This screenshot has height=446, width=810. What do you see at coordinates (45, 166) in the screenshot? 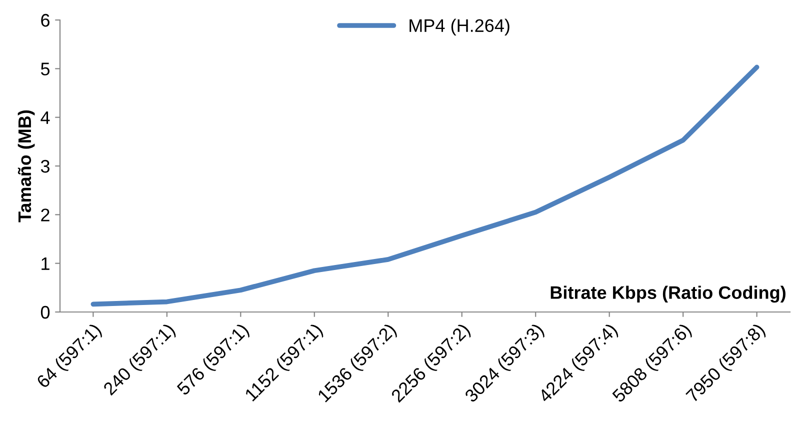
I see `y-tick-label: 3` at bounding box center [45, 166].